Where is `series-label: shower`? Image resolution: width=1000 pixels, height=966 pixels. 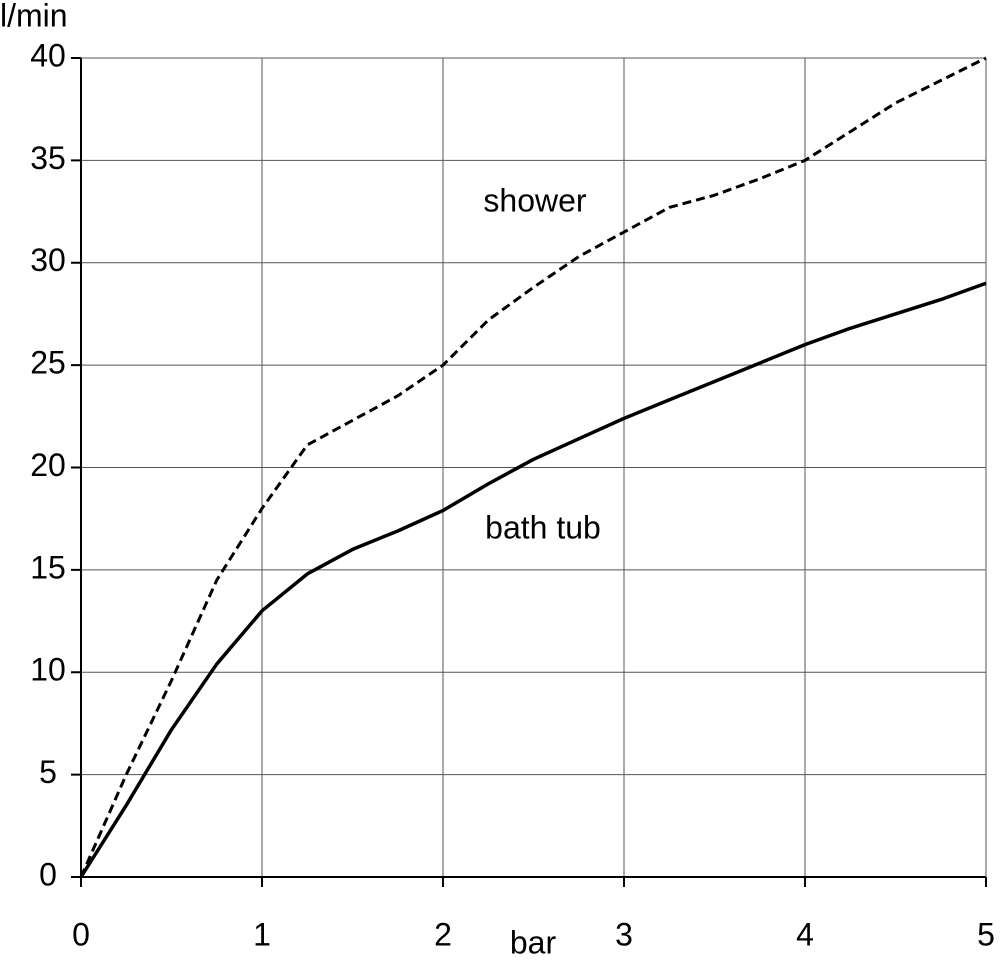
series-label: shower is located at coordinates (535, 200).